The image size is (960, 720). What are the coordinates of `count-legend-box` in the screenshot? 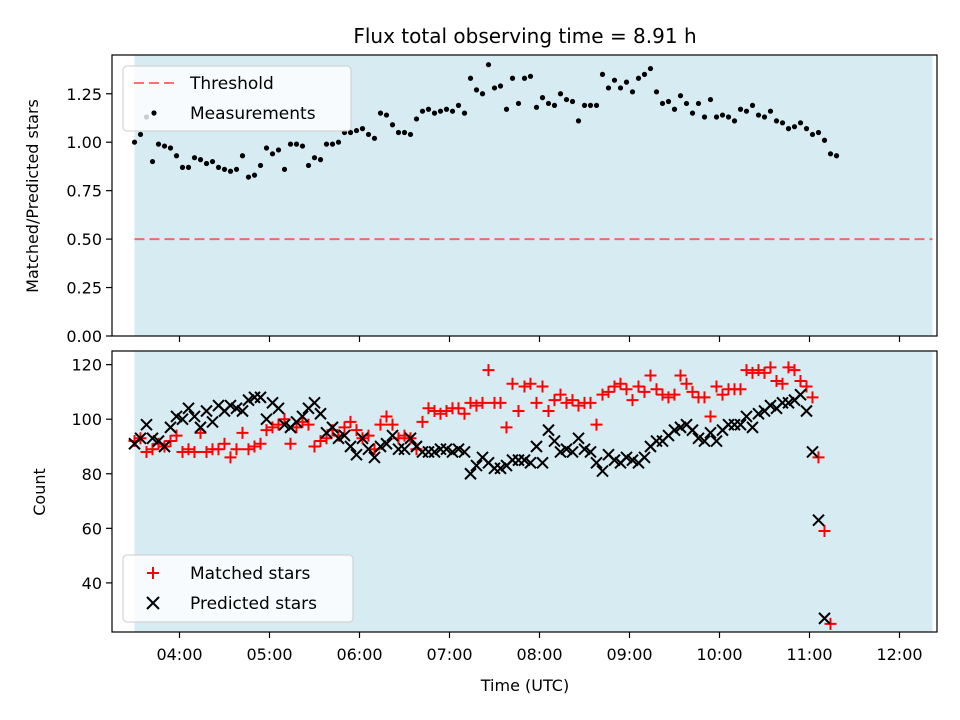 It's located at (238, 588).